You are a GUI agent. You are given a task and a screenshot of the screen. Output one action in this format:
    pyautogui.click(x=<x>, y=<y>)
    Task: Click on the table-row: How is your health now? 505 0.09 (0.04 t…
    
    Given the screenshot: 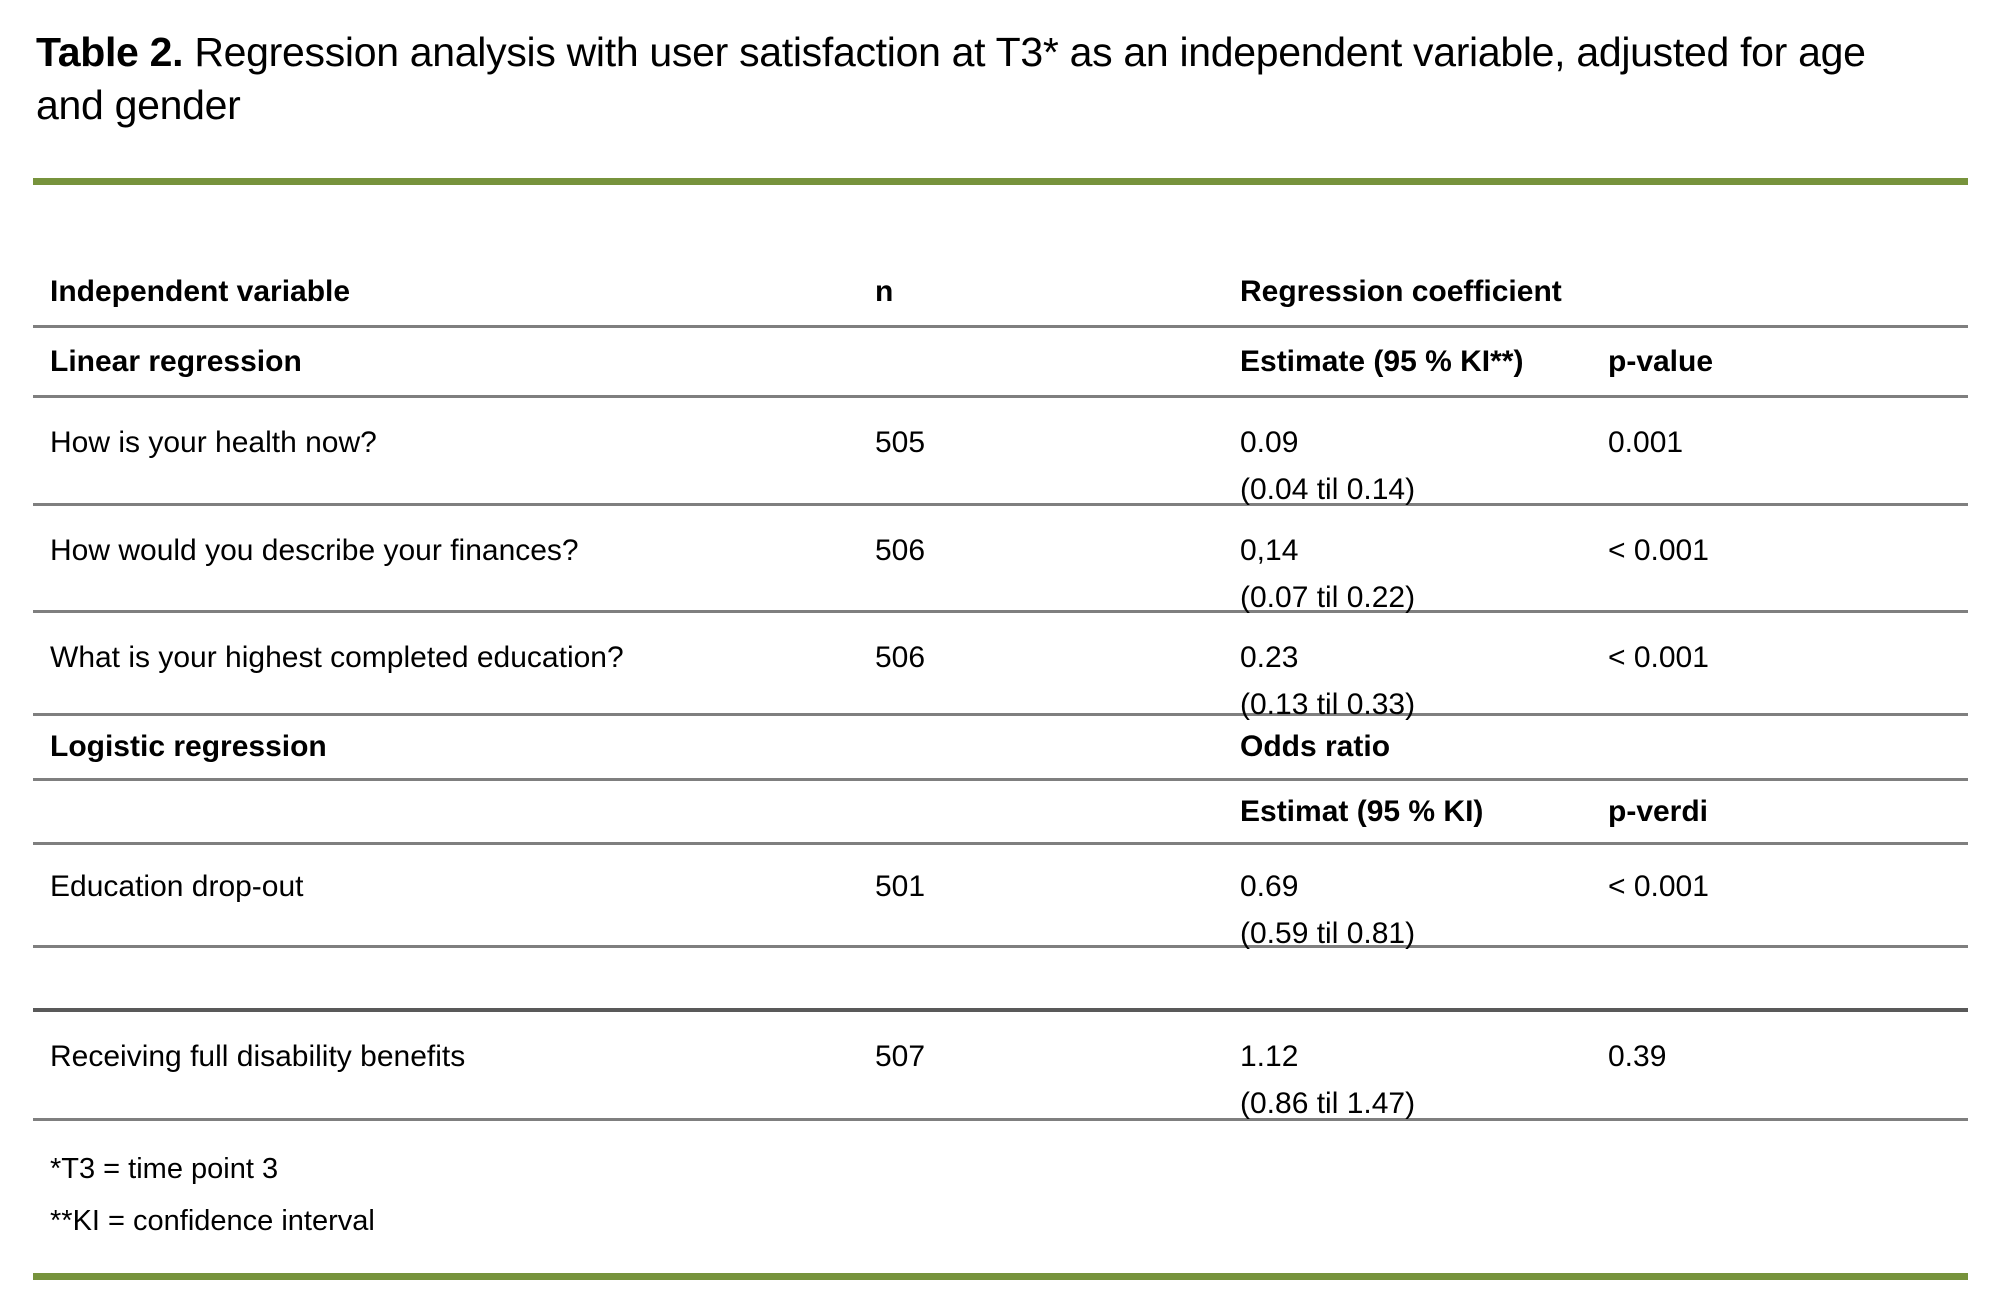 What is the action you would take?
    pyautogui.click(x=1000, y=450)
    